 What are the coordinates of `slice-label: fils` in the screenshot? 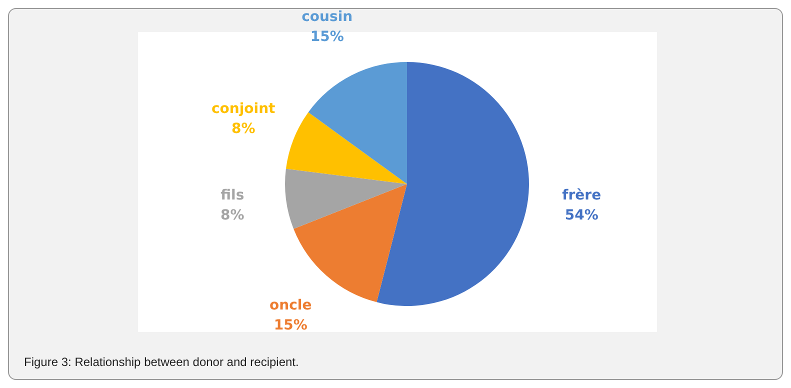 It's located at (232, 196).